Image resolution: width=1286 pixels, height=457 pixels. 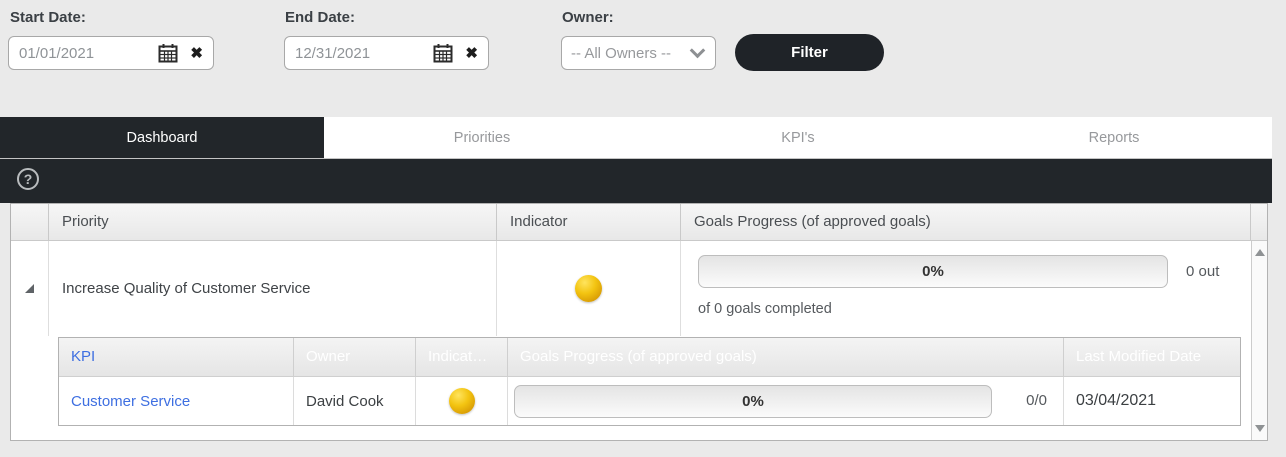 What do you see at coordinates (1114, 137) in the screenshot?
I see `tab-reports: Reports` at bounding box center [1114, 137].